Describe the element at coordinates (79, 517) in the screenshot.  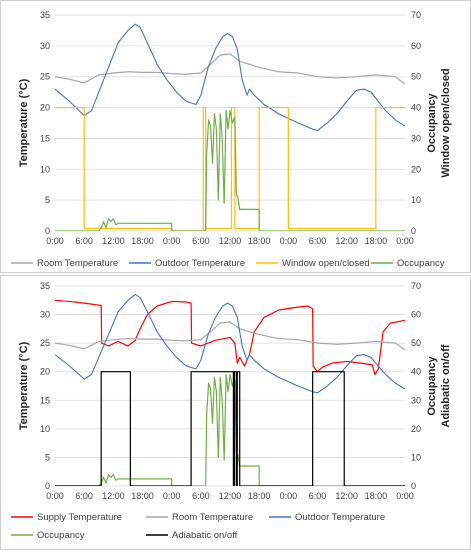
I see `legend-label-supply-temperature: Supply Temperature` at that location.